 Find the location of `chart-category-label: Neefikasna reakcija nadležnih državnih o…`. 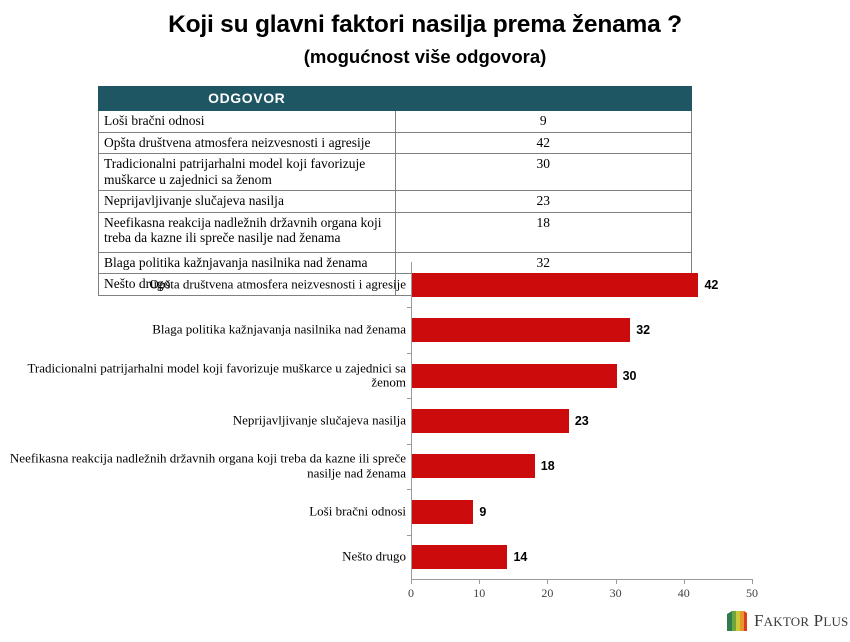

chart-category-label: Neefikasna reakcija nadležnih državnih o… is located at coordinates (207, 465).